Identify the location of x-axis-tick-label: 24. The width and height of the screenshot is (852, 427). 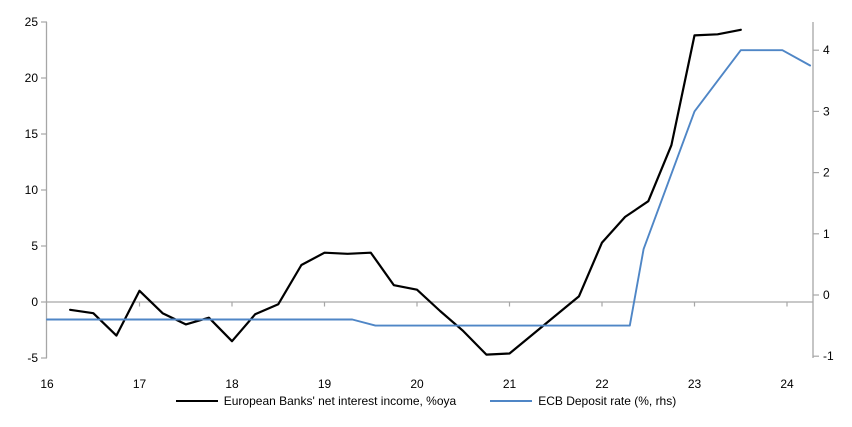
(787, 384).